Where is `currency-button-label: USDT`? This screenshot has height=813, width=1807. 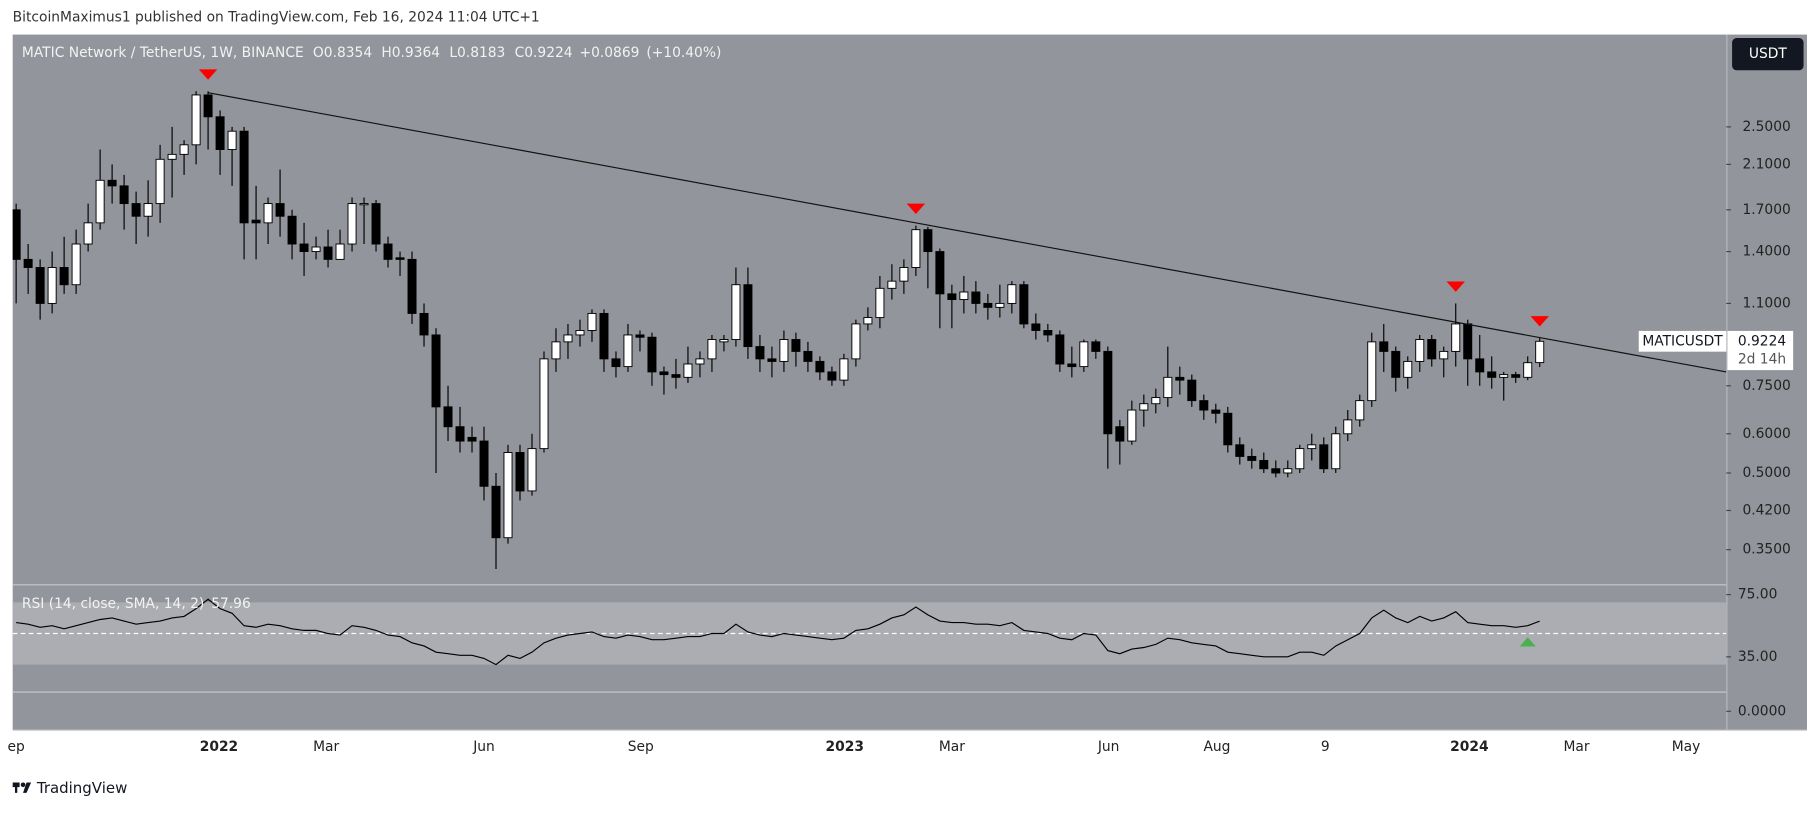
currency-button-label: USDT is located at coordinates (1768, 54).